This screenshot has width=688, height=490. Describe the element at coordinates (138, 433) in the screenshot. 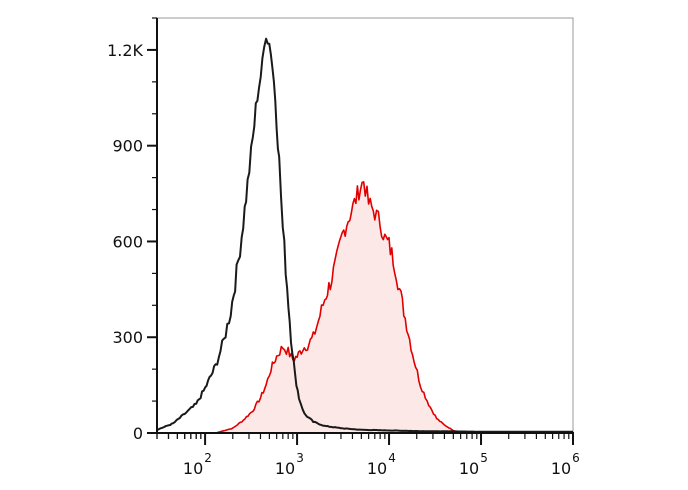

I see `y-tick-label: 0` at that location.